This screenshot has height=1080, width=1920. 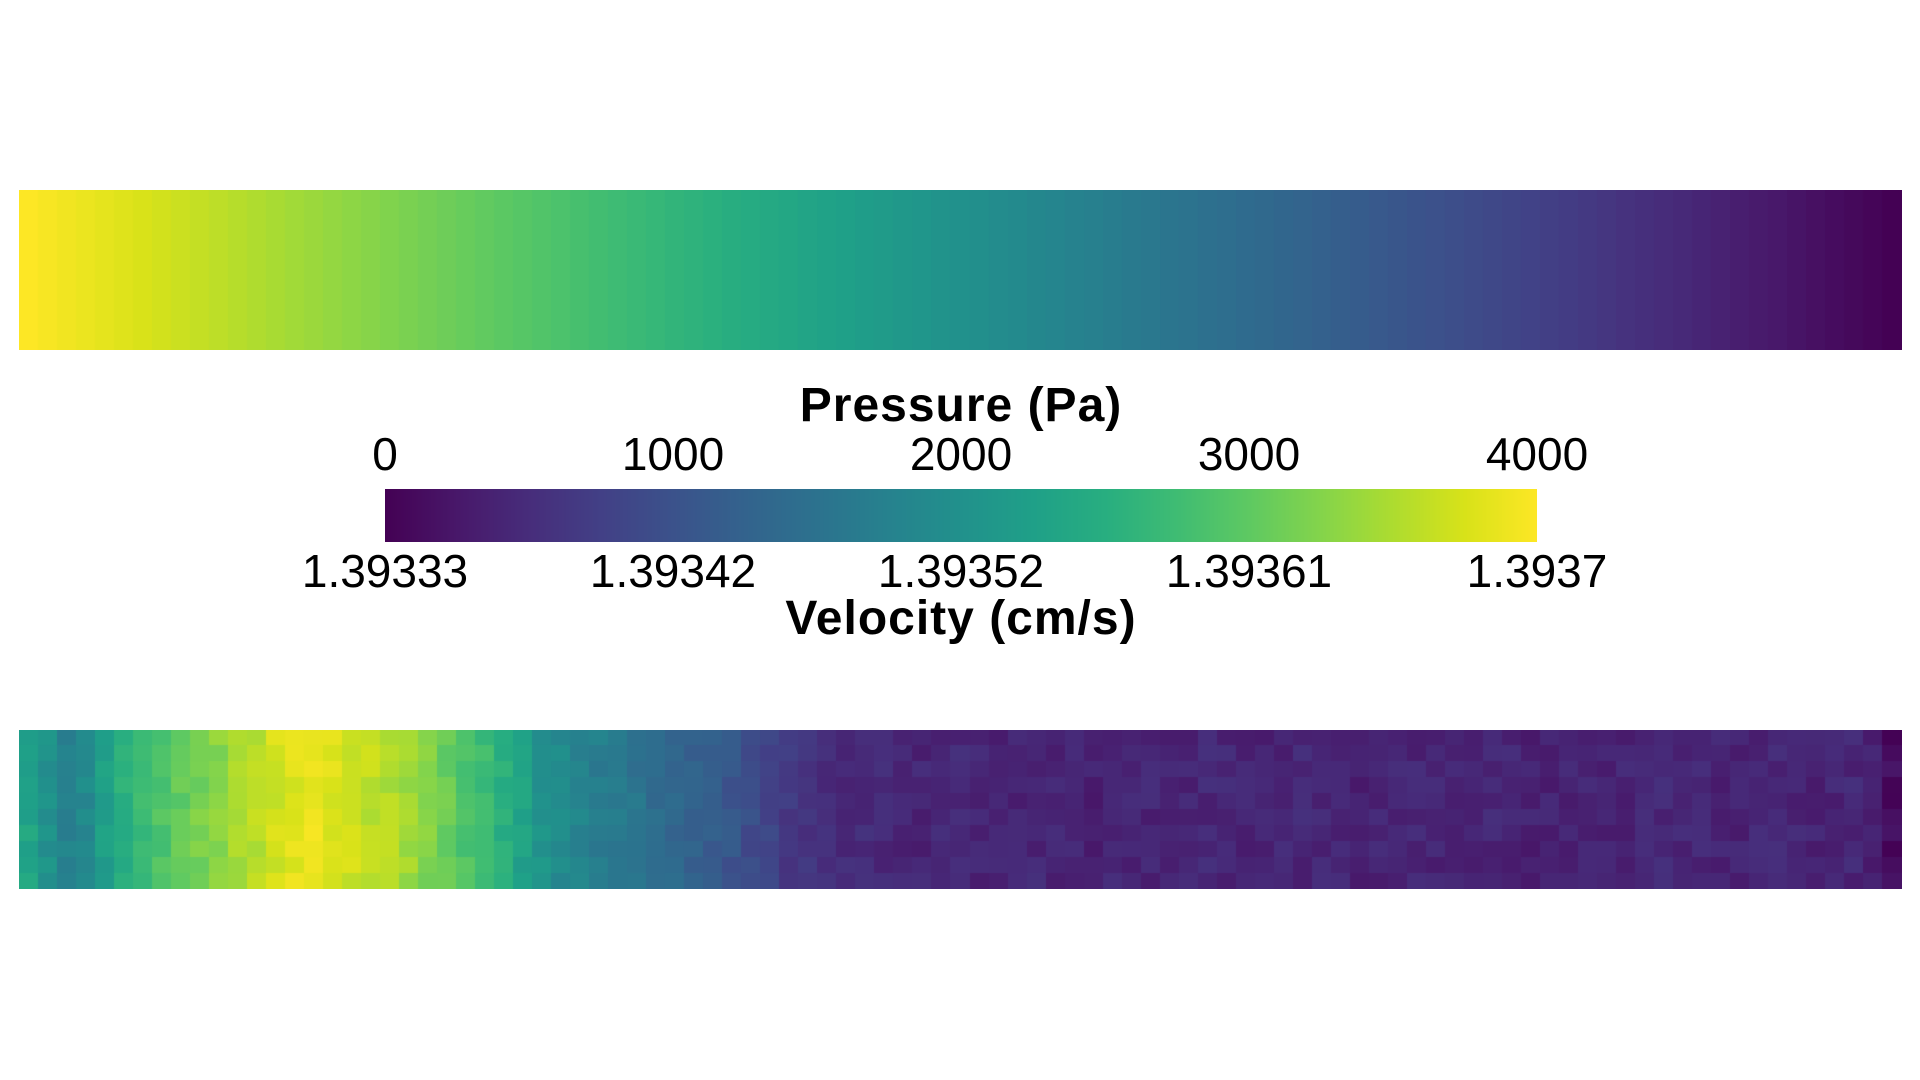 What do you see at coordinates (961, 571) in the screenshot?
I see `velocity-tick-2: 1.39352` at bounding box center [961, 571].